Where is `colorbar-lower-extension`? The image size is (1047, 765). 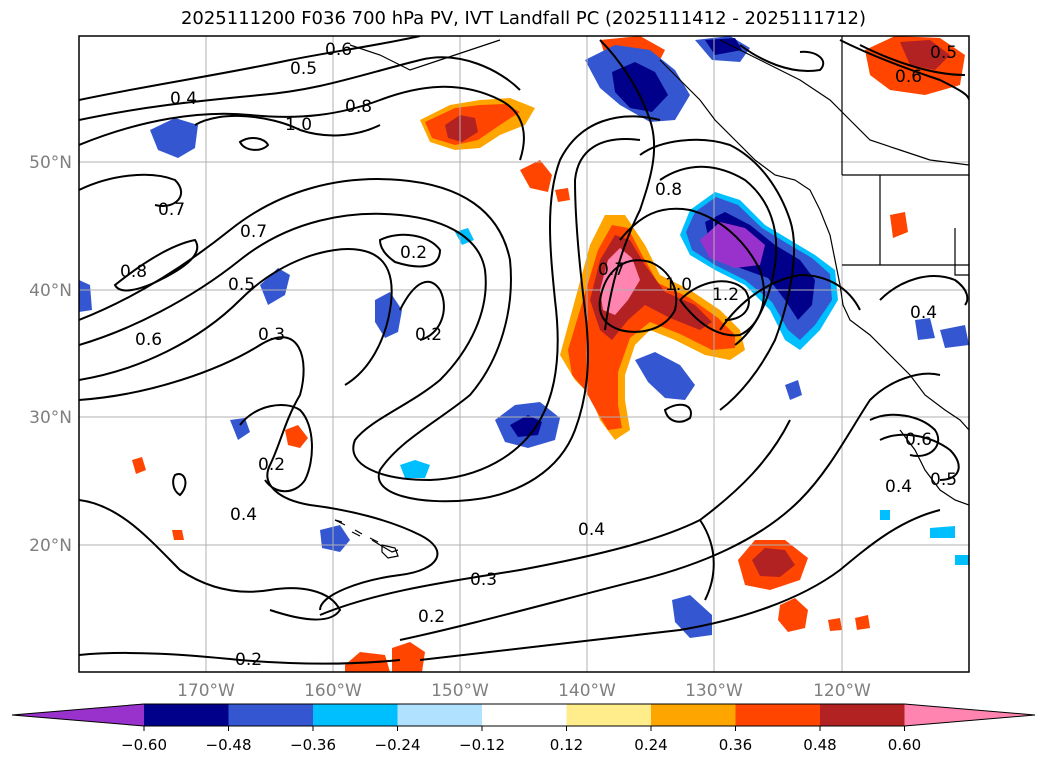
colorbar-lower-extension is located at coordinates (78, 715).